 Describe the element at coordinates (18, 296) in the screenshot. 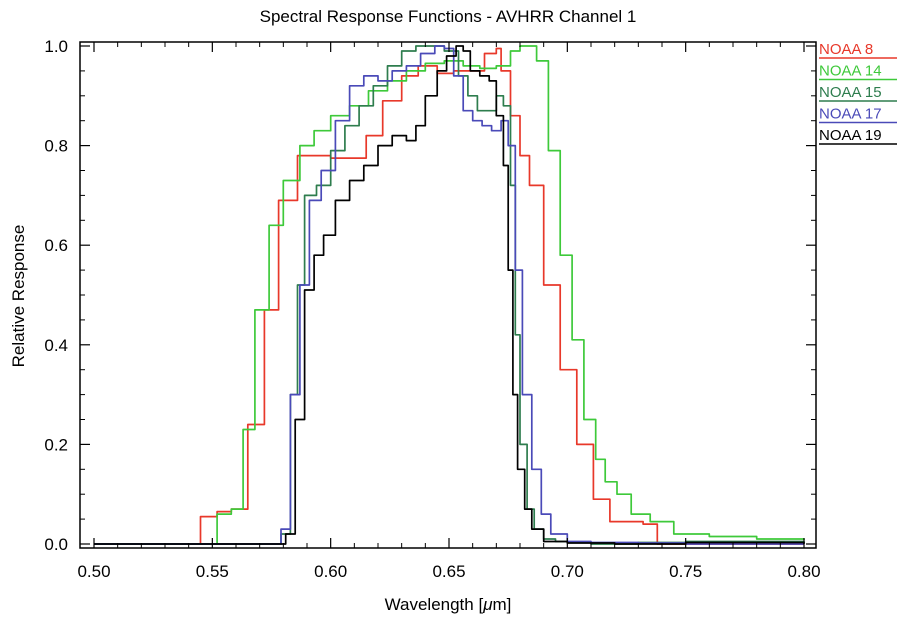

I see `y-axis-label: Relative Response` at that location.